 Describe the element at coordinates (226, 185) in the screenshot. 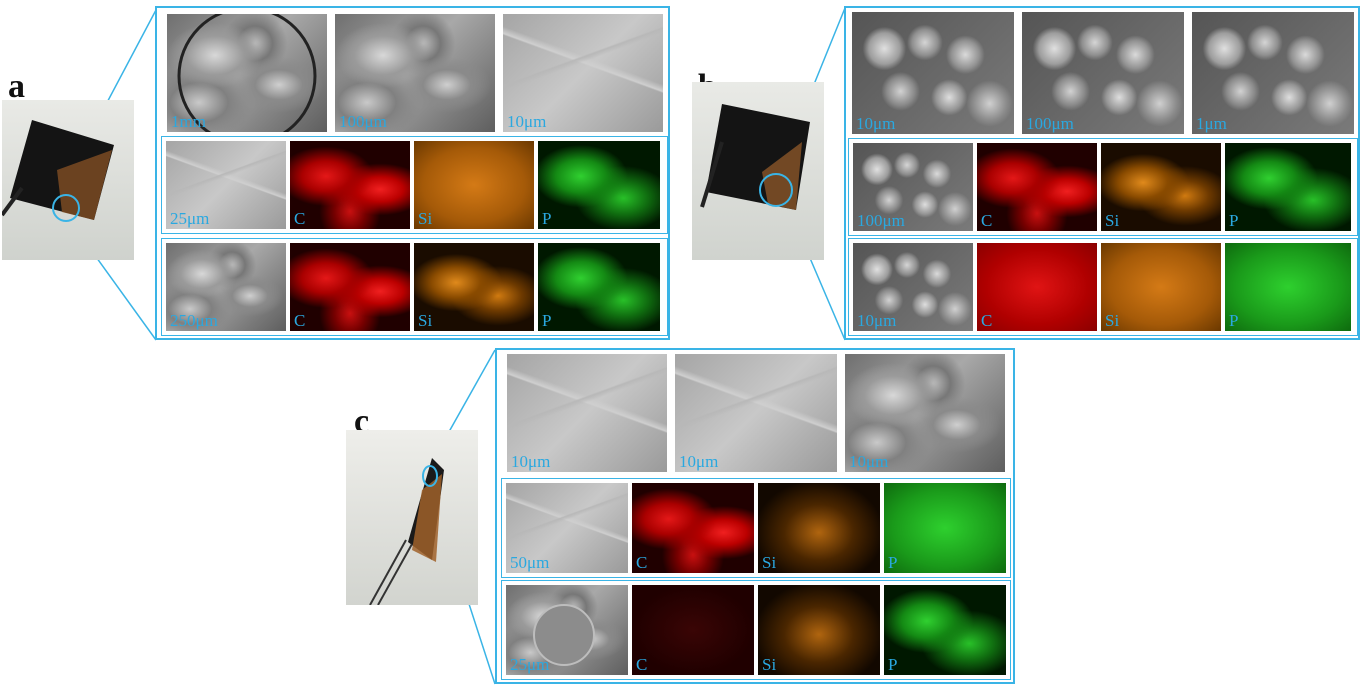

I see `sem-image-a-row1: 25μm` at that location.